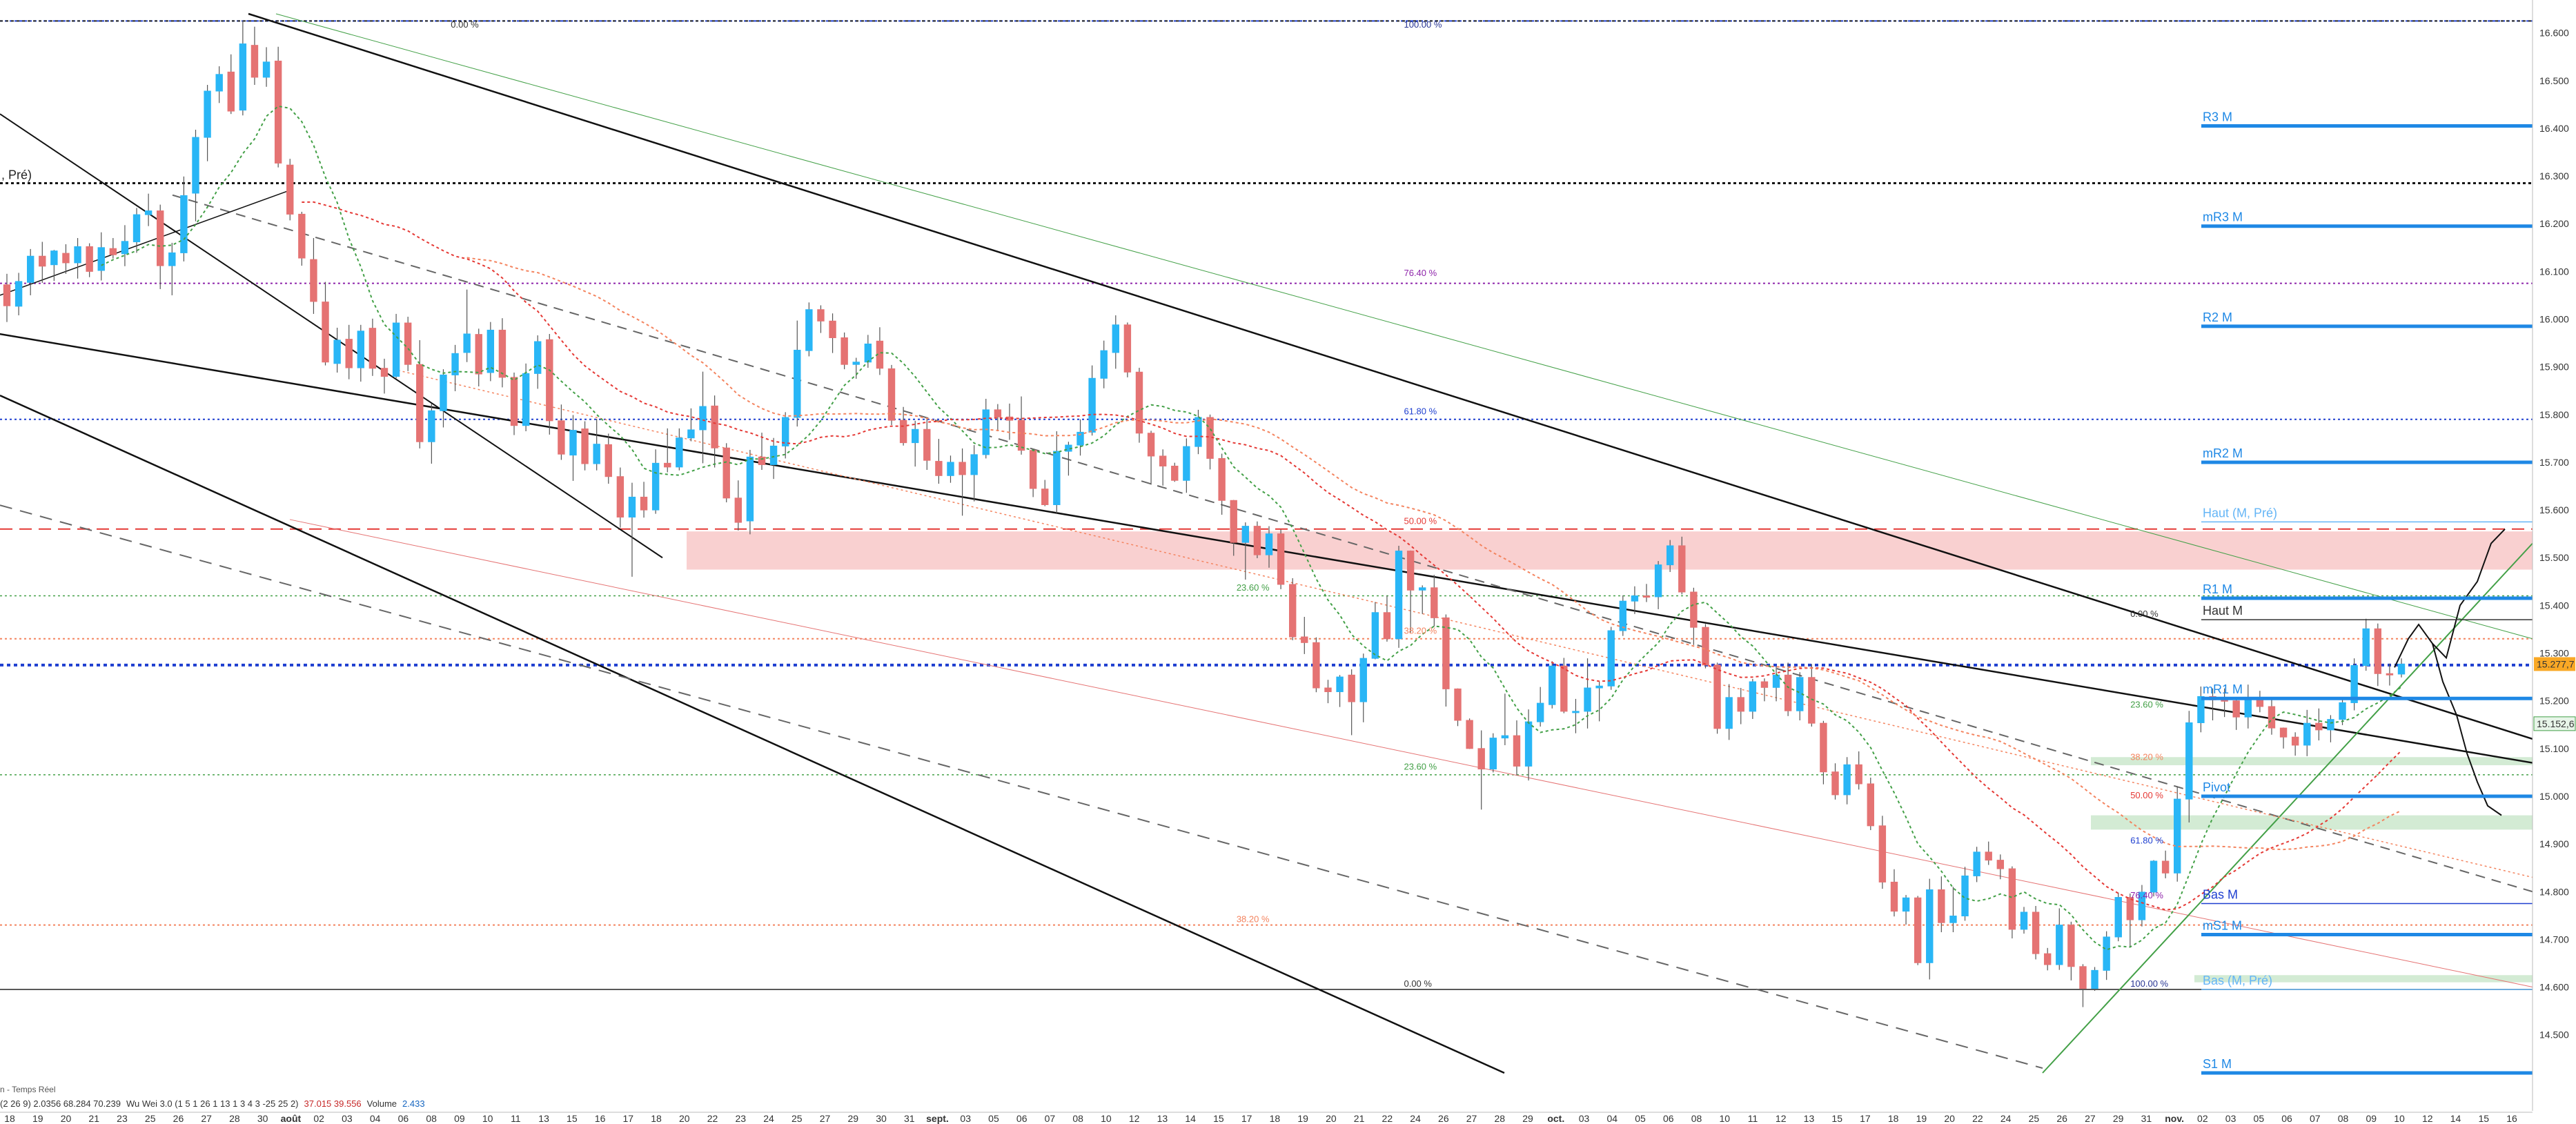  Describe the element at coordinates (2312, 822) in the screenshot. I see `support-zone-upper` at that location.